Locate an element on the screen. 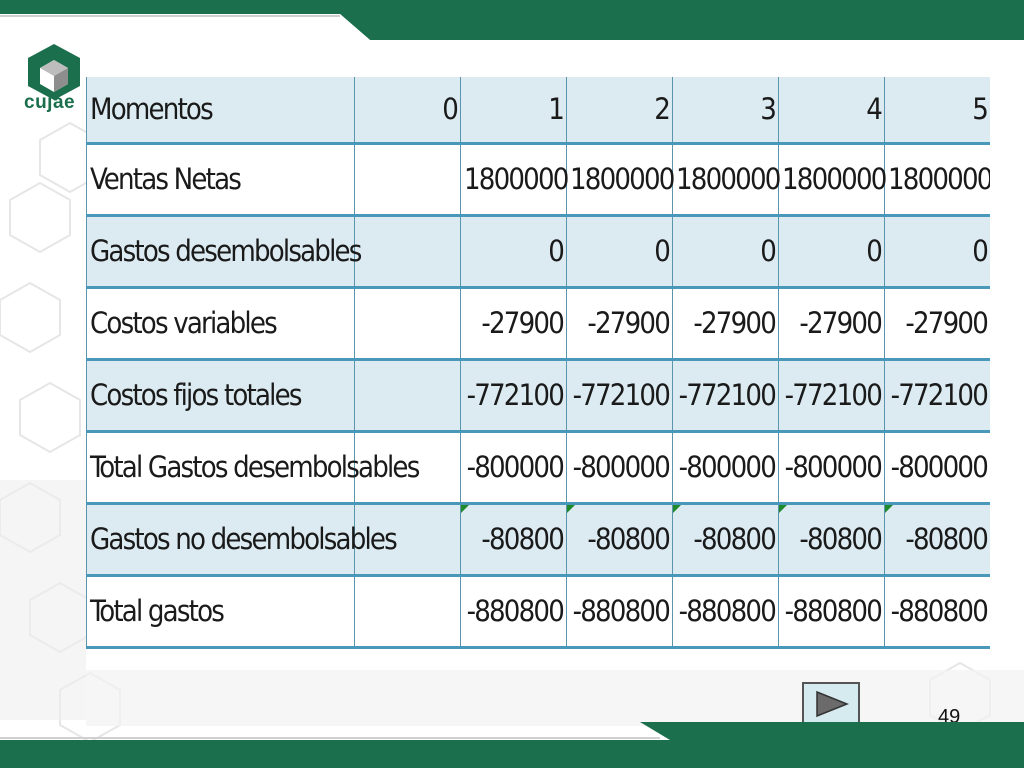 The width and height of the screenshot is (1024, 768). next-slide-button is located at coordinates (831, 703).